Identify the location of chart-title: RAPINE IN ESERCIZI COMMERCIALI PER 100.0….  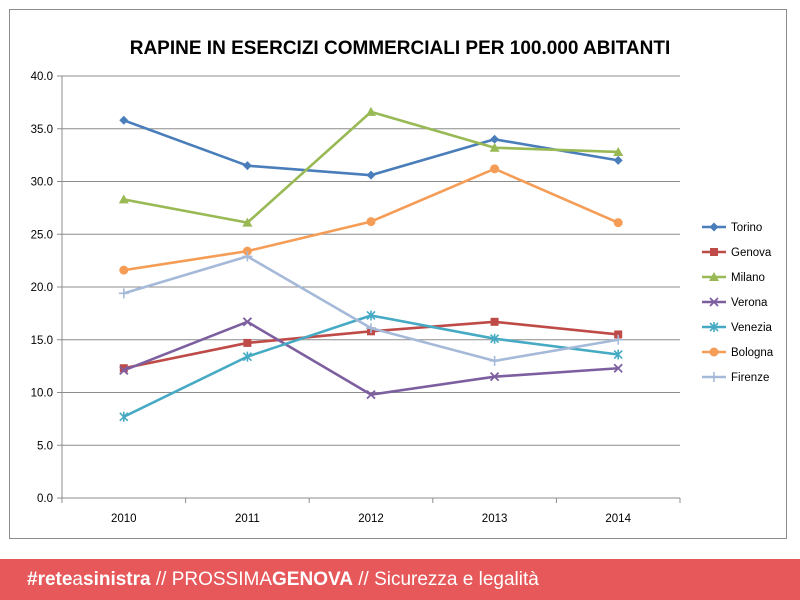
(400, 48).